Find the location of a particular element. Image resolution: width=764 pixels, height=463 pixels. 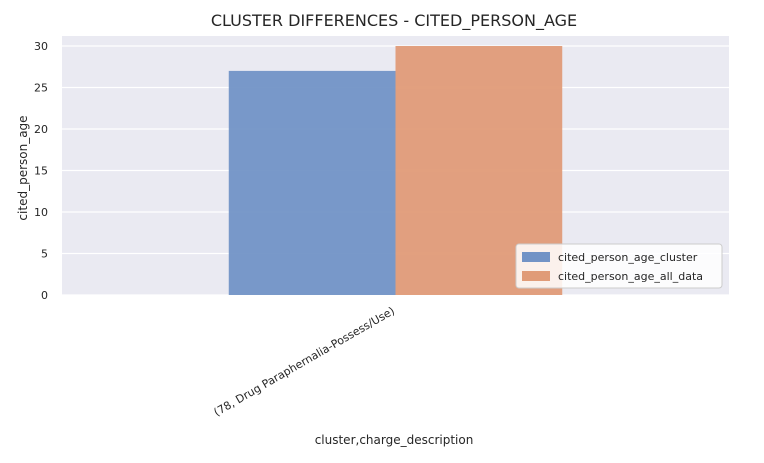

x-tick-labels: (78, Drug Paraphernalia-Possess/Use) is located at coordinates (304, 361).